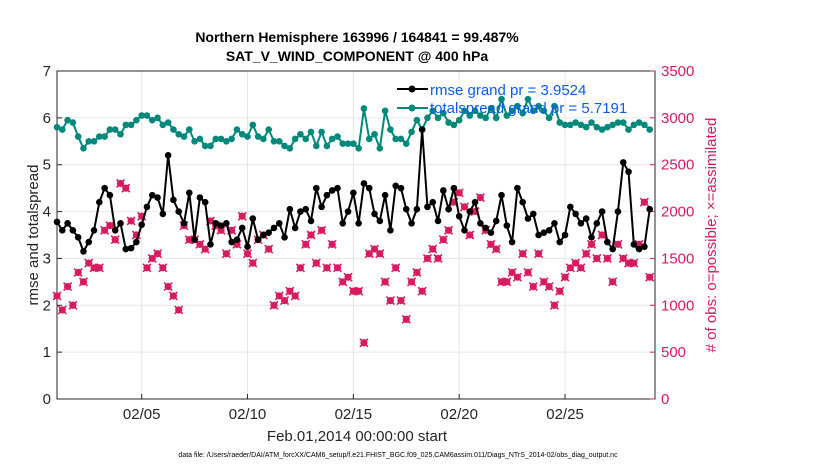 Image resolution: width=830 pixels, height=470 pixels. Describe the element at coordinates (47, 305) in the screenshot. I see `left-tick-label: 2` at that location.